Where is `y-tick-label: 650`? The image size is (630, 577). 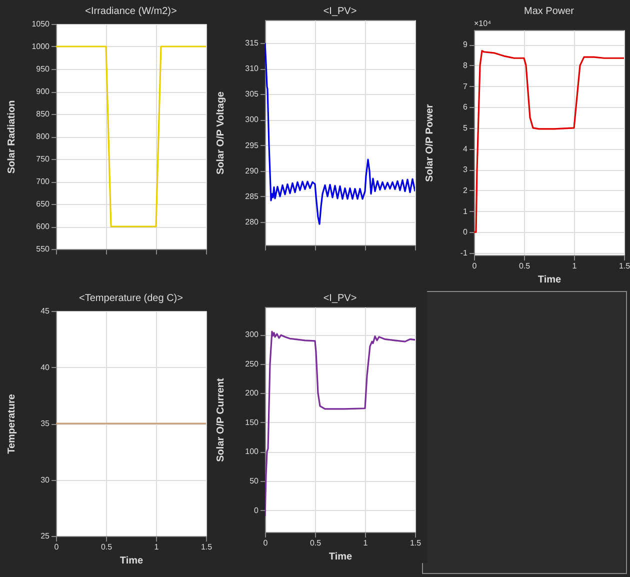
y-tick-label: 650 is located at coordinates (43, 204).